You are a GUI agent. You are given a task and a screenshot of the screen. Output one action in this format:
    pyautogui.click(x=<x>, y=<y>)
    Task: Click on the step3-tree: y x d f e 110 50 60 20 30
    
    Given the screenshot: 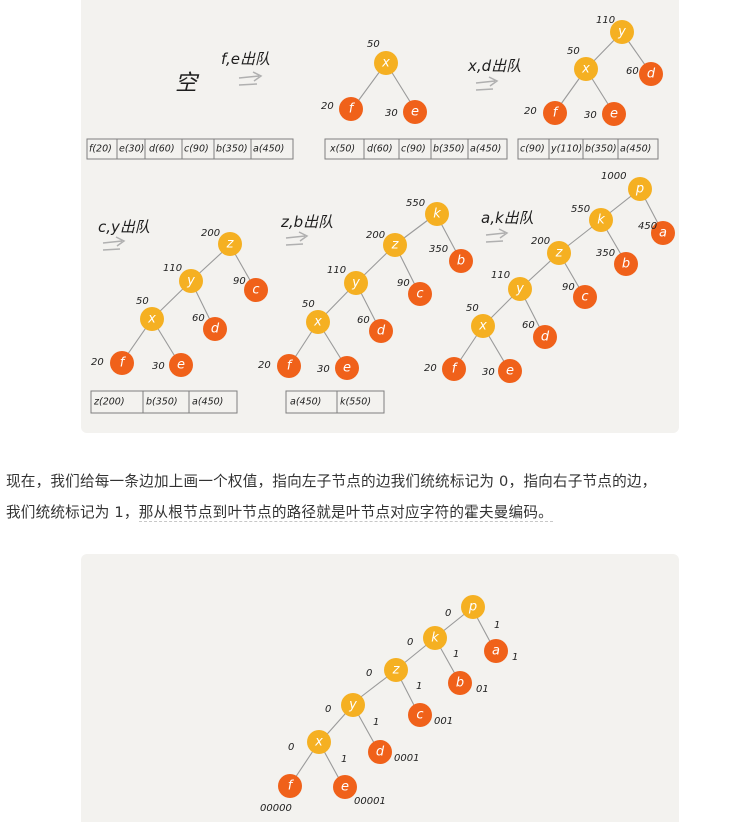 What is the action you would take?
    pyautogui.click(x=593, y=70)
    